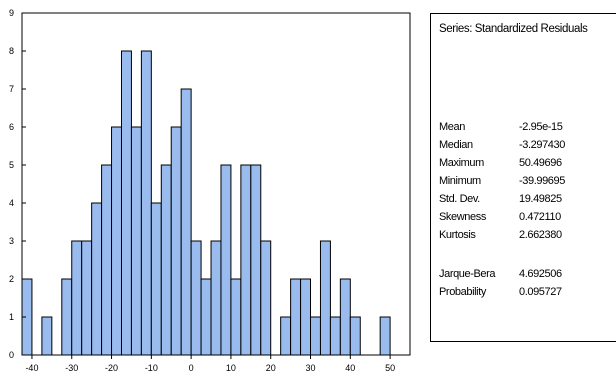 The width and height of the screenshot is (616, 383). Describe the element at coordinates (350, 368) in the screenshot. I see `x-tick-label: 40` at that location.